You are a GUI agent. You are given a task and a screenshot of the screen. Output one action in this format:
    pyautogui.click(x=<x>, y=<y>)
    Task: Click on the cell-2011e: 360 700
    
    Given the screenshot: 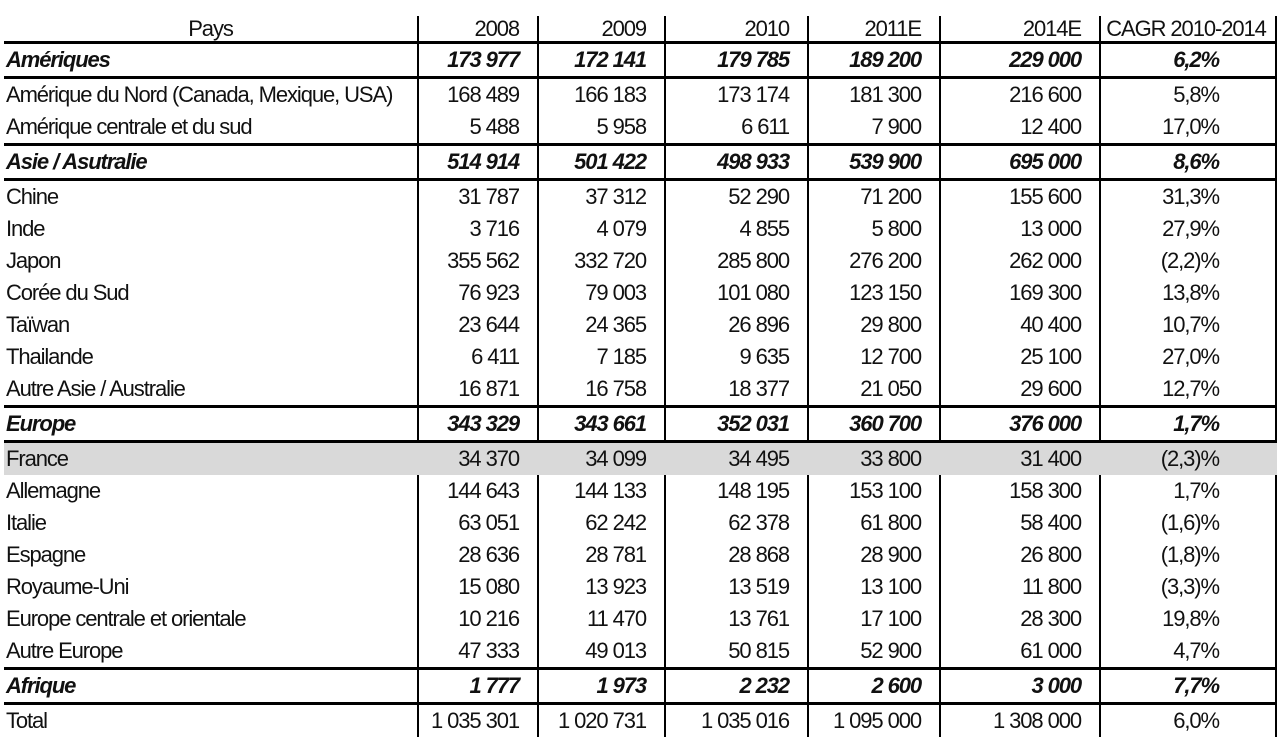 What is the action you would take?
    pyautogui.click(x=873, y=424)
    